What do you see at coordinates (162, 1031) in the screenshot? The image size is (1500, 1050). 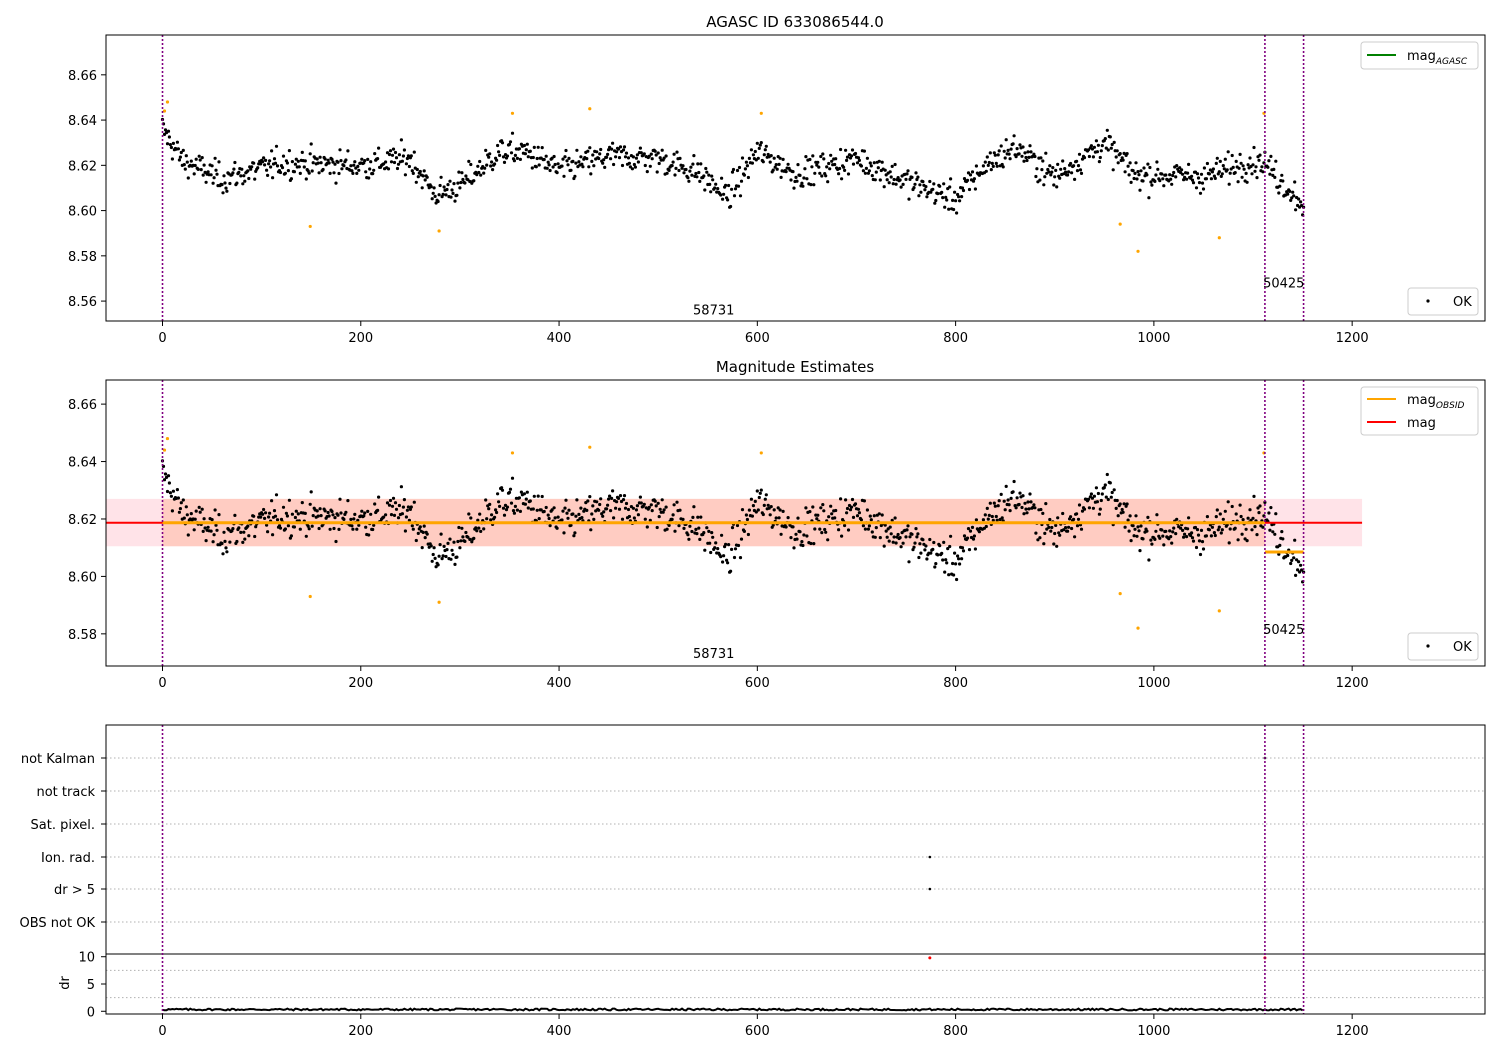 I see `x-tick-label: 0` at bounding box center [162, 1031].